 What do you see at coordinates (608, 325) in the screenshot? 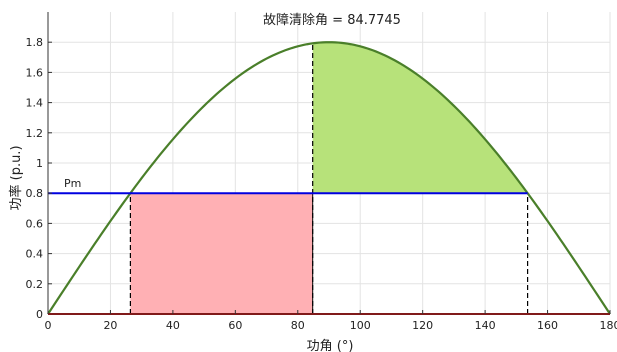
I see `x-tick-label: 180` at bounding box center [608, 325].